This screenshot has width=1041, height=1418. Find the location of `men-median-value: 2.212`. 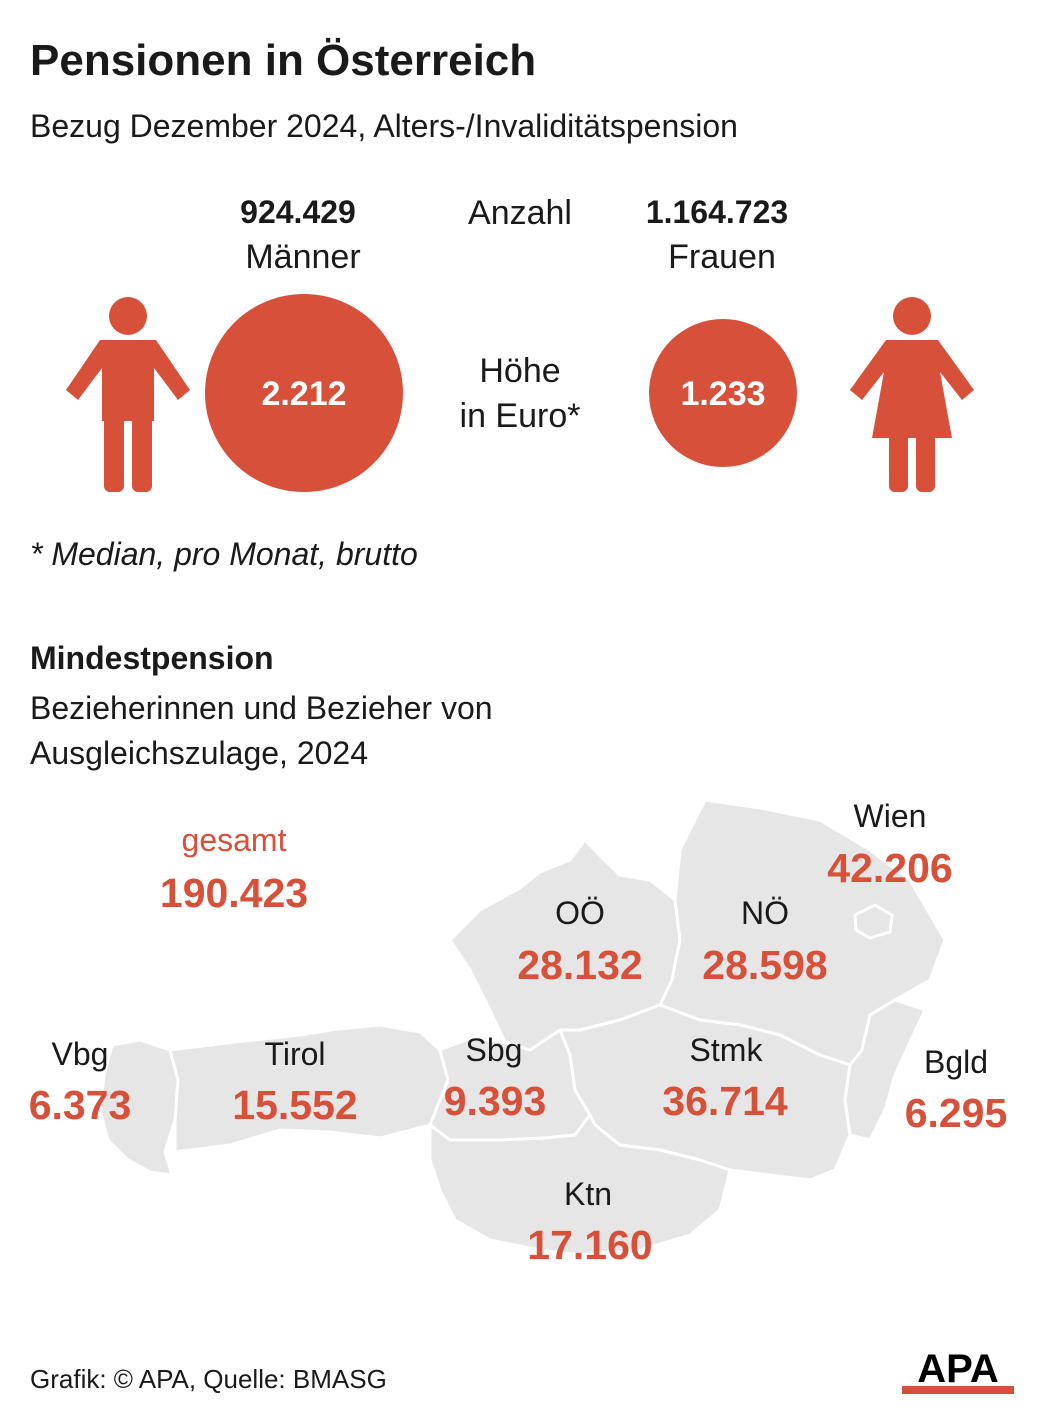

men-median-value: 2.212 is located at coordinates (303, 394).